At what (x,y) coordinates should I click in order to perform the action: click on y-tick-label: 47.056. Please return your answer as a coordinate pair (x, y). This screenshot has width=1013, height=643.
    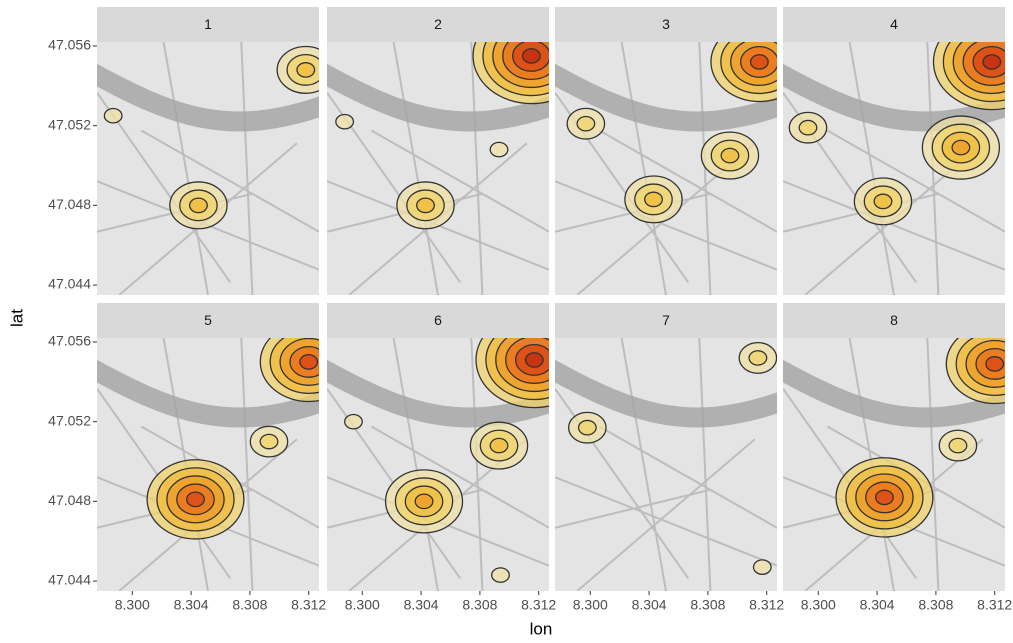
    Looking at the image, I should click on (69, 45).